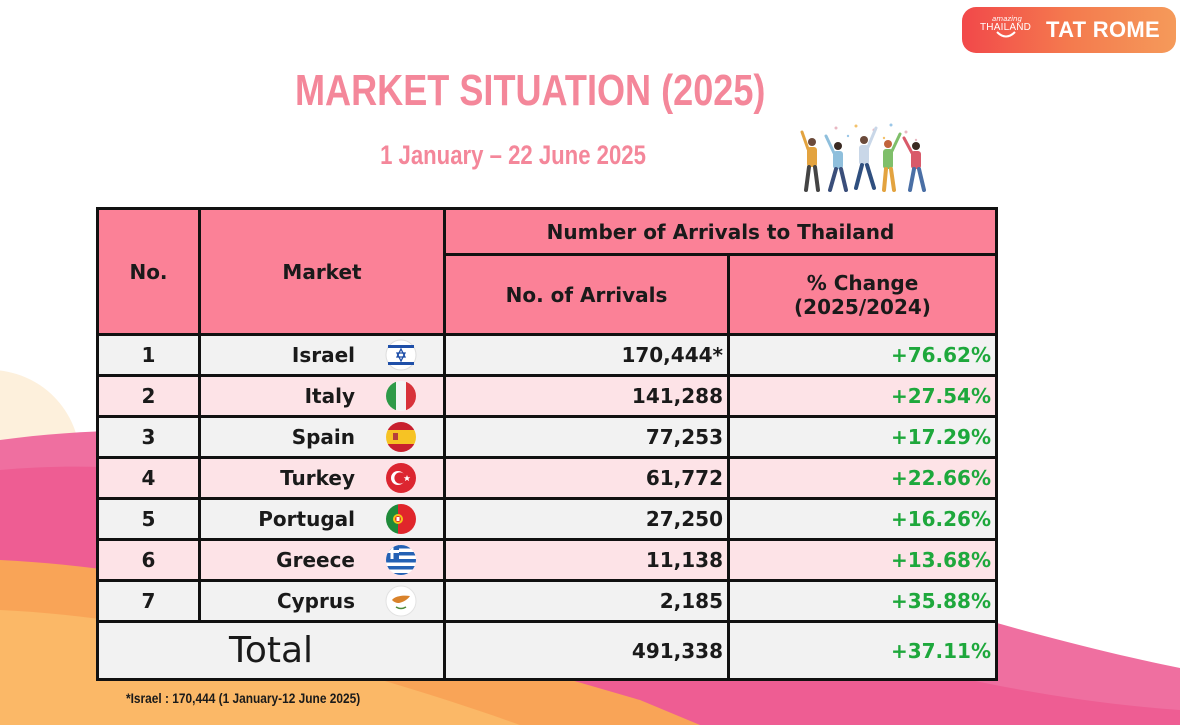  I want to click on table-row: 6 Greece 11,138 +13.68%, so click(547, 560).